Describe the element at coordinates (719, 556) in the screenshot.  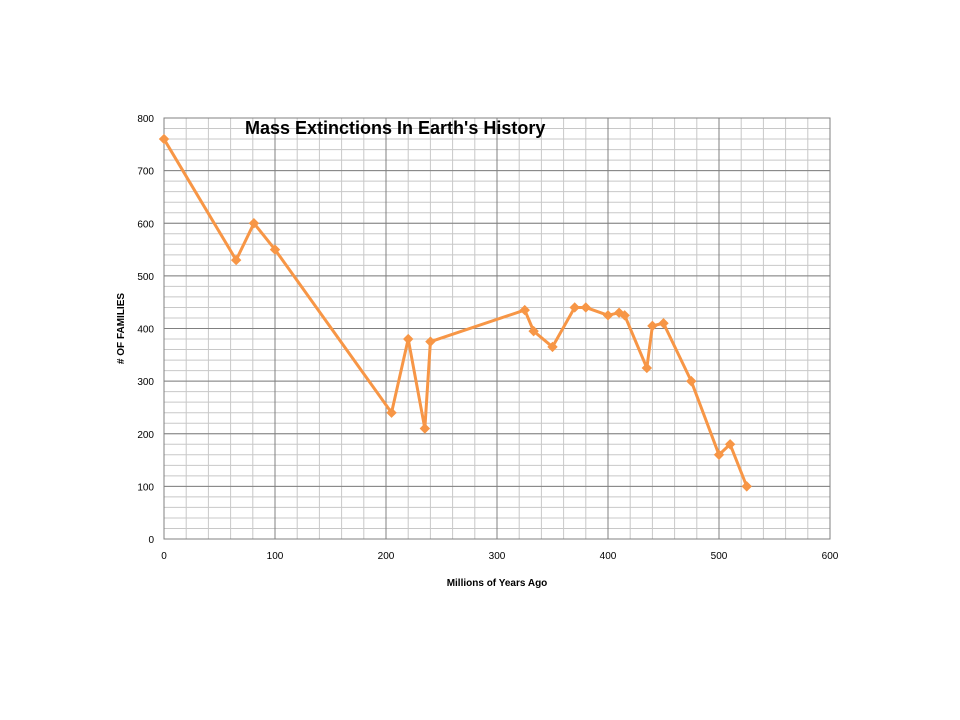
I see `x-tick-label: 500` at that location.